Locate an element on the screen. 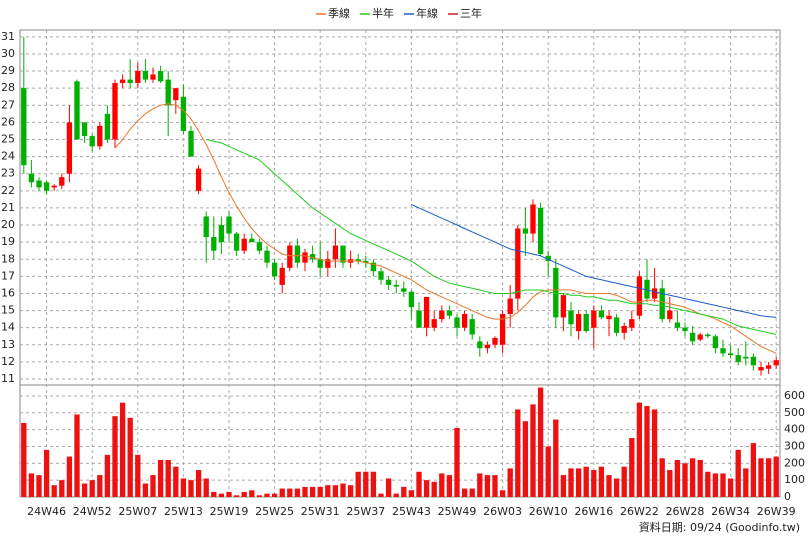 This screenshot has width=808, height=540. x-tick-label: 25W25 is located at coordinates (274, 511).